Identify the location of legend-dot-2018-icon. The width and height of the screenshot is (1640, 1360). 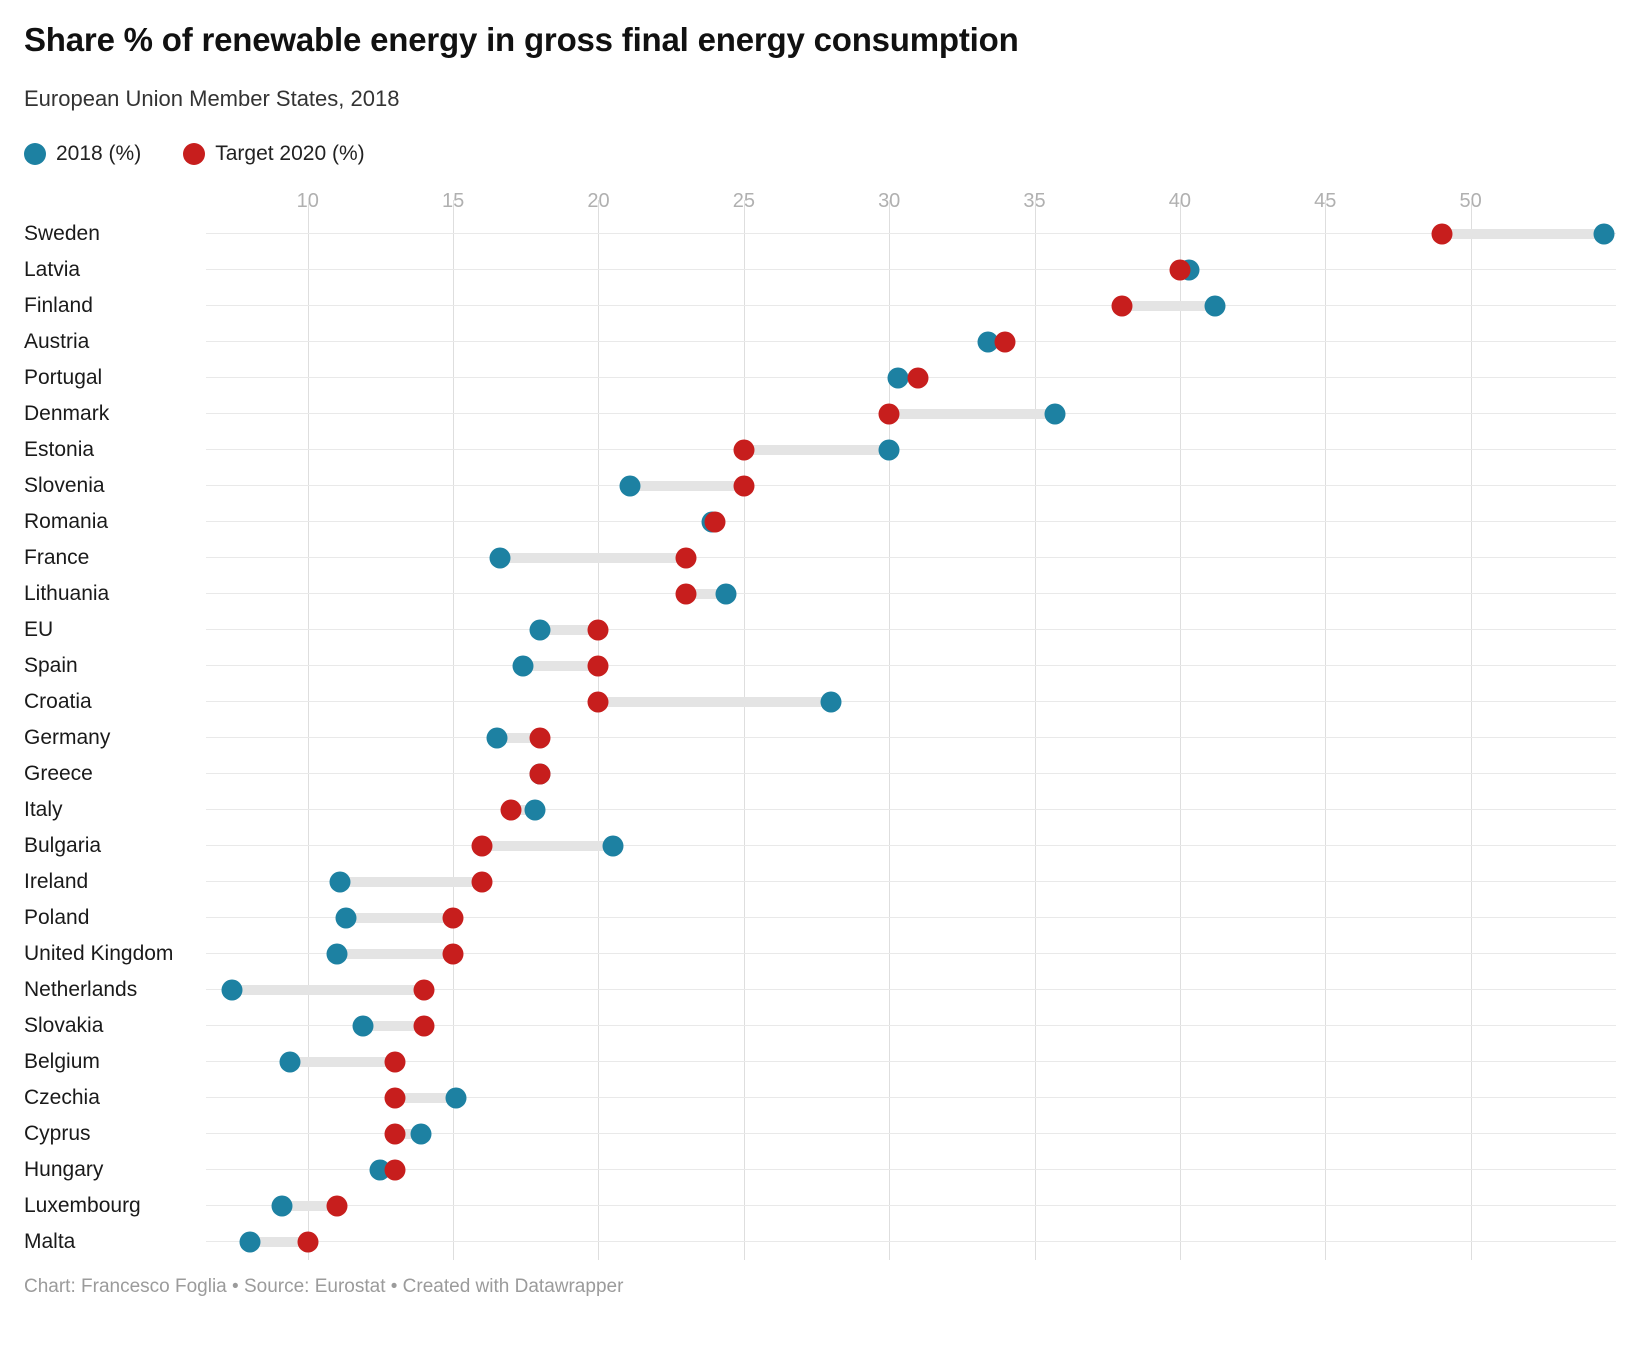
(35, 154).